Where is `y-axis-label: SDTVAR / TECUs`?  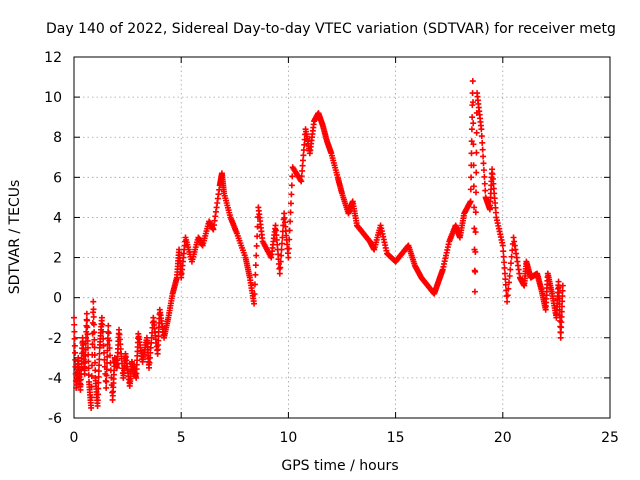 y-axis-label: SDTVAR / TECUs is located at coordinates (15, 237).